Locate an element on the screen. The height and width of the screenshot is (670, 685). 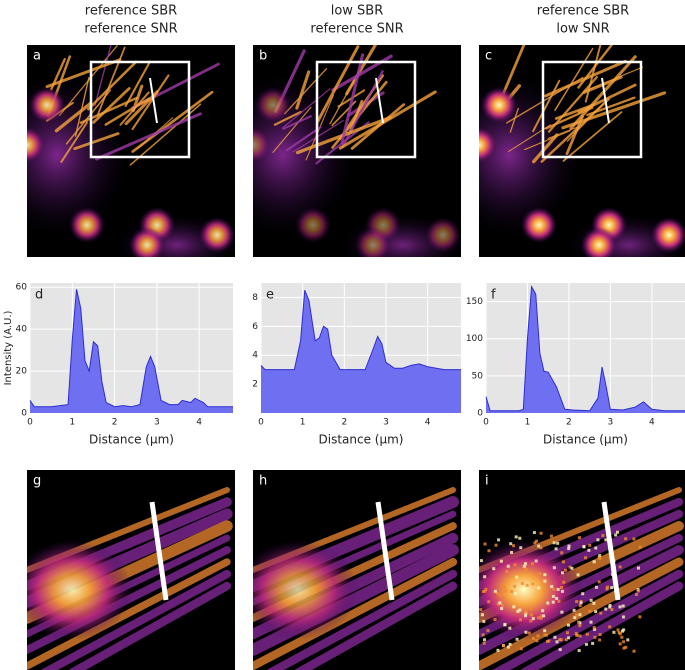
line is located at coordinates (360, 330).